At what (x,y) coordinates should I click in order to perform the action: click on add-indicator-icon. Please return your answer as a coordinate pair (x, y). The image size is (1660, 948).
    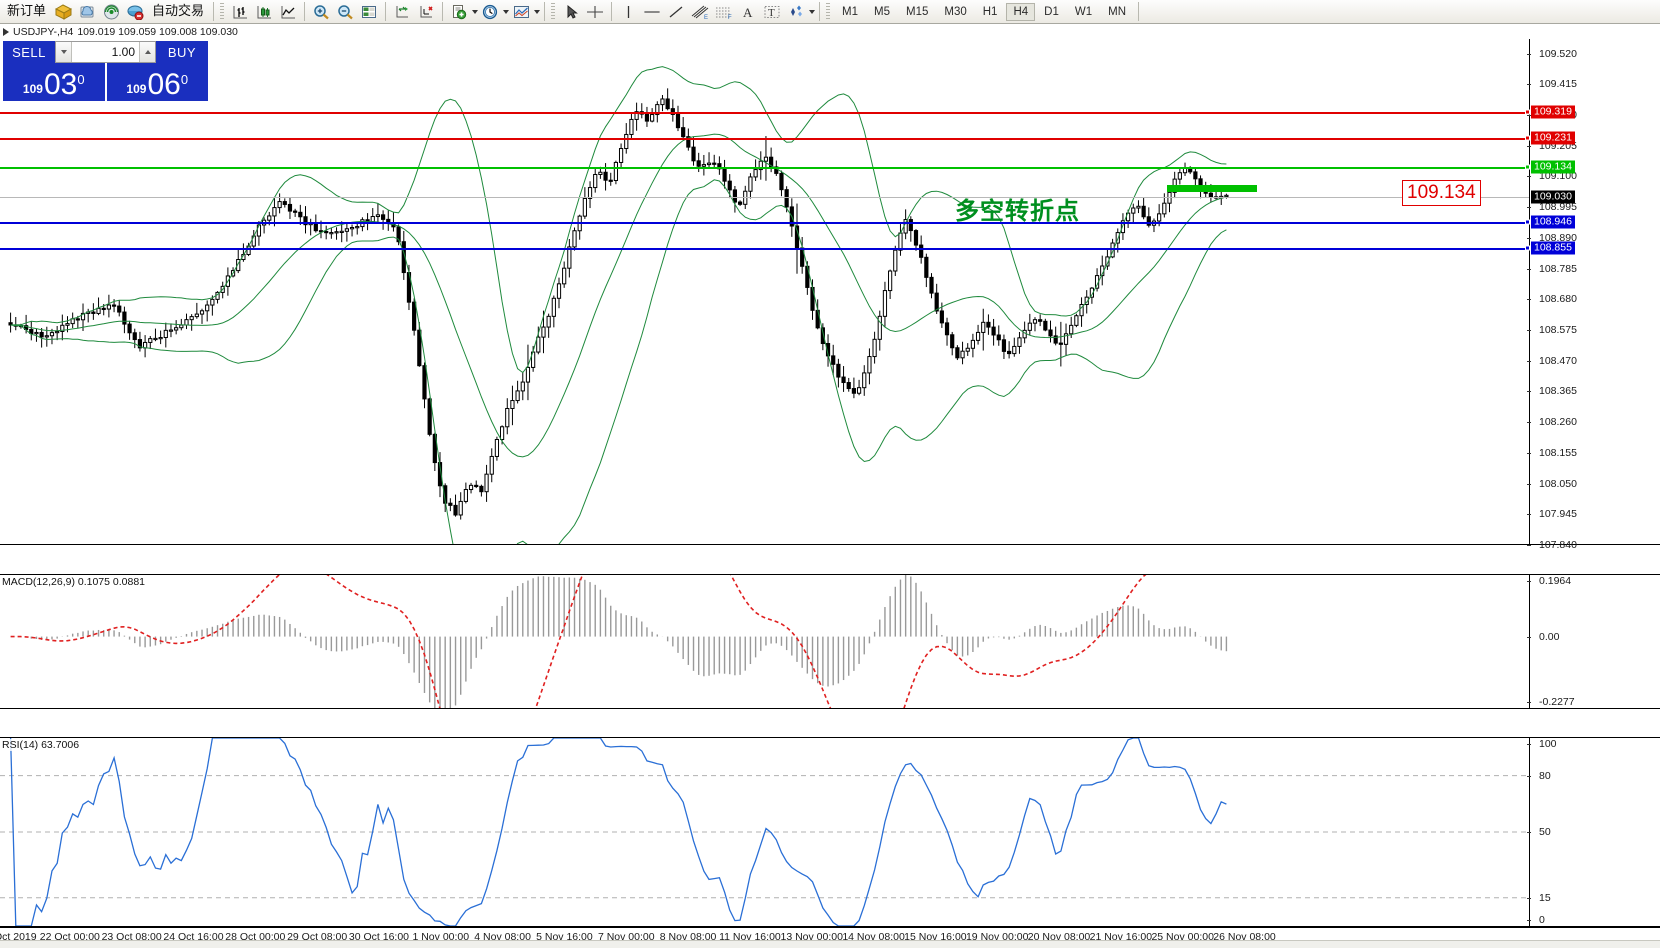
    Looking at the image, I should click on (459, 11).